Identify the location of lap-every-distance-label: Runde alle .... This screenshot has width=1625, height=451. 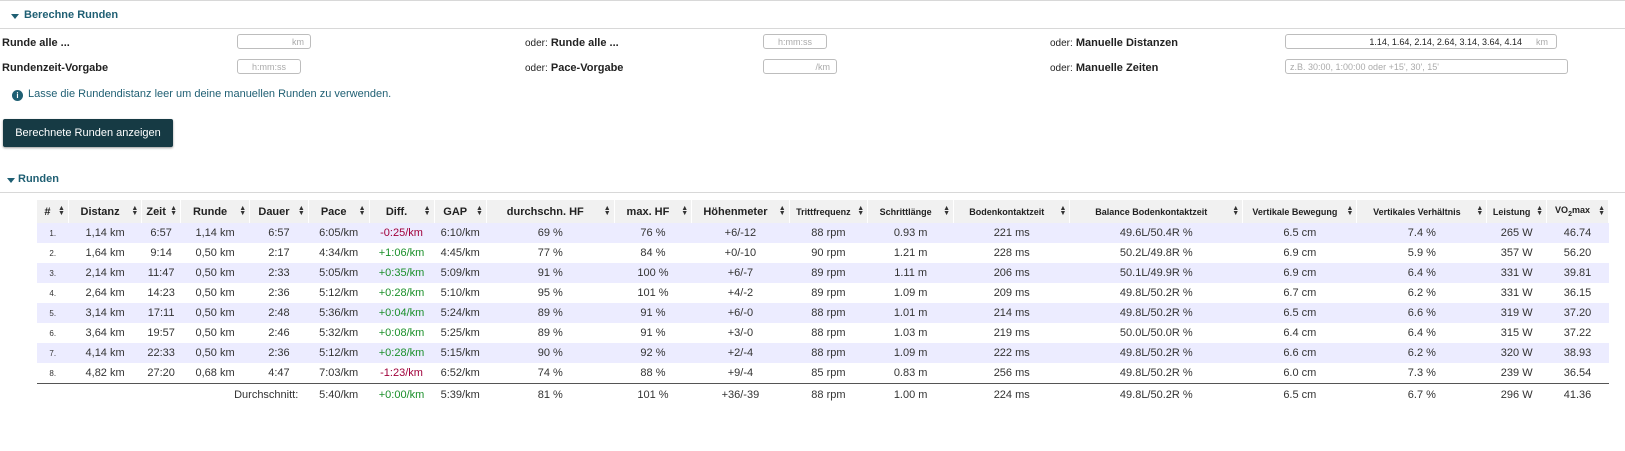
(36, 43).